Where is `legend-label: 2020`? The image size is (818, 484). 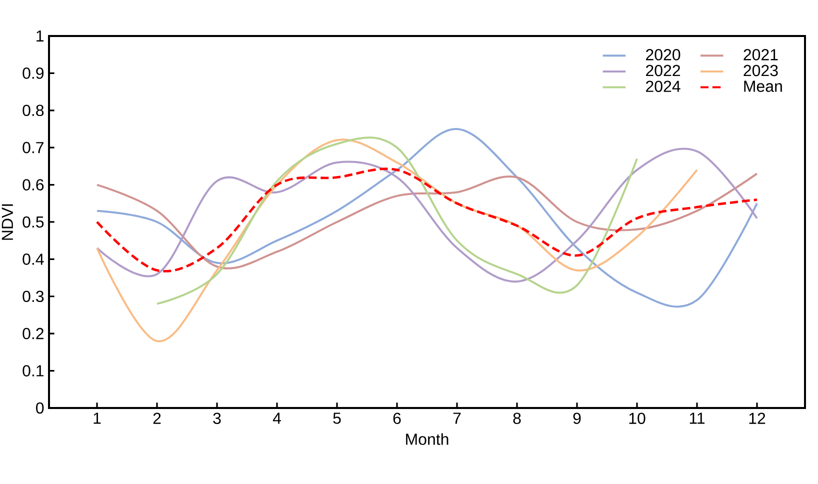
legend-label: 2020 is located at coordinates (663, 54).